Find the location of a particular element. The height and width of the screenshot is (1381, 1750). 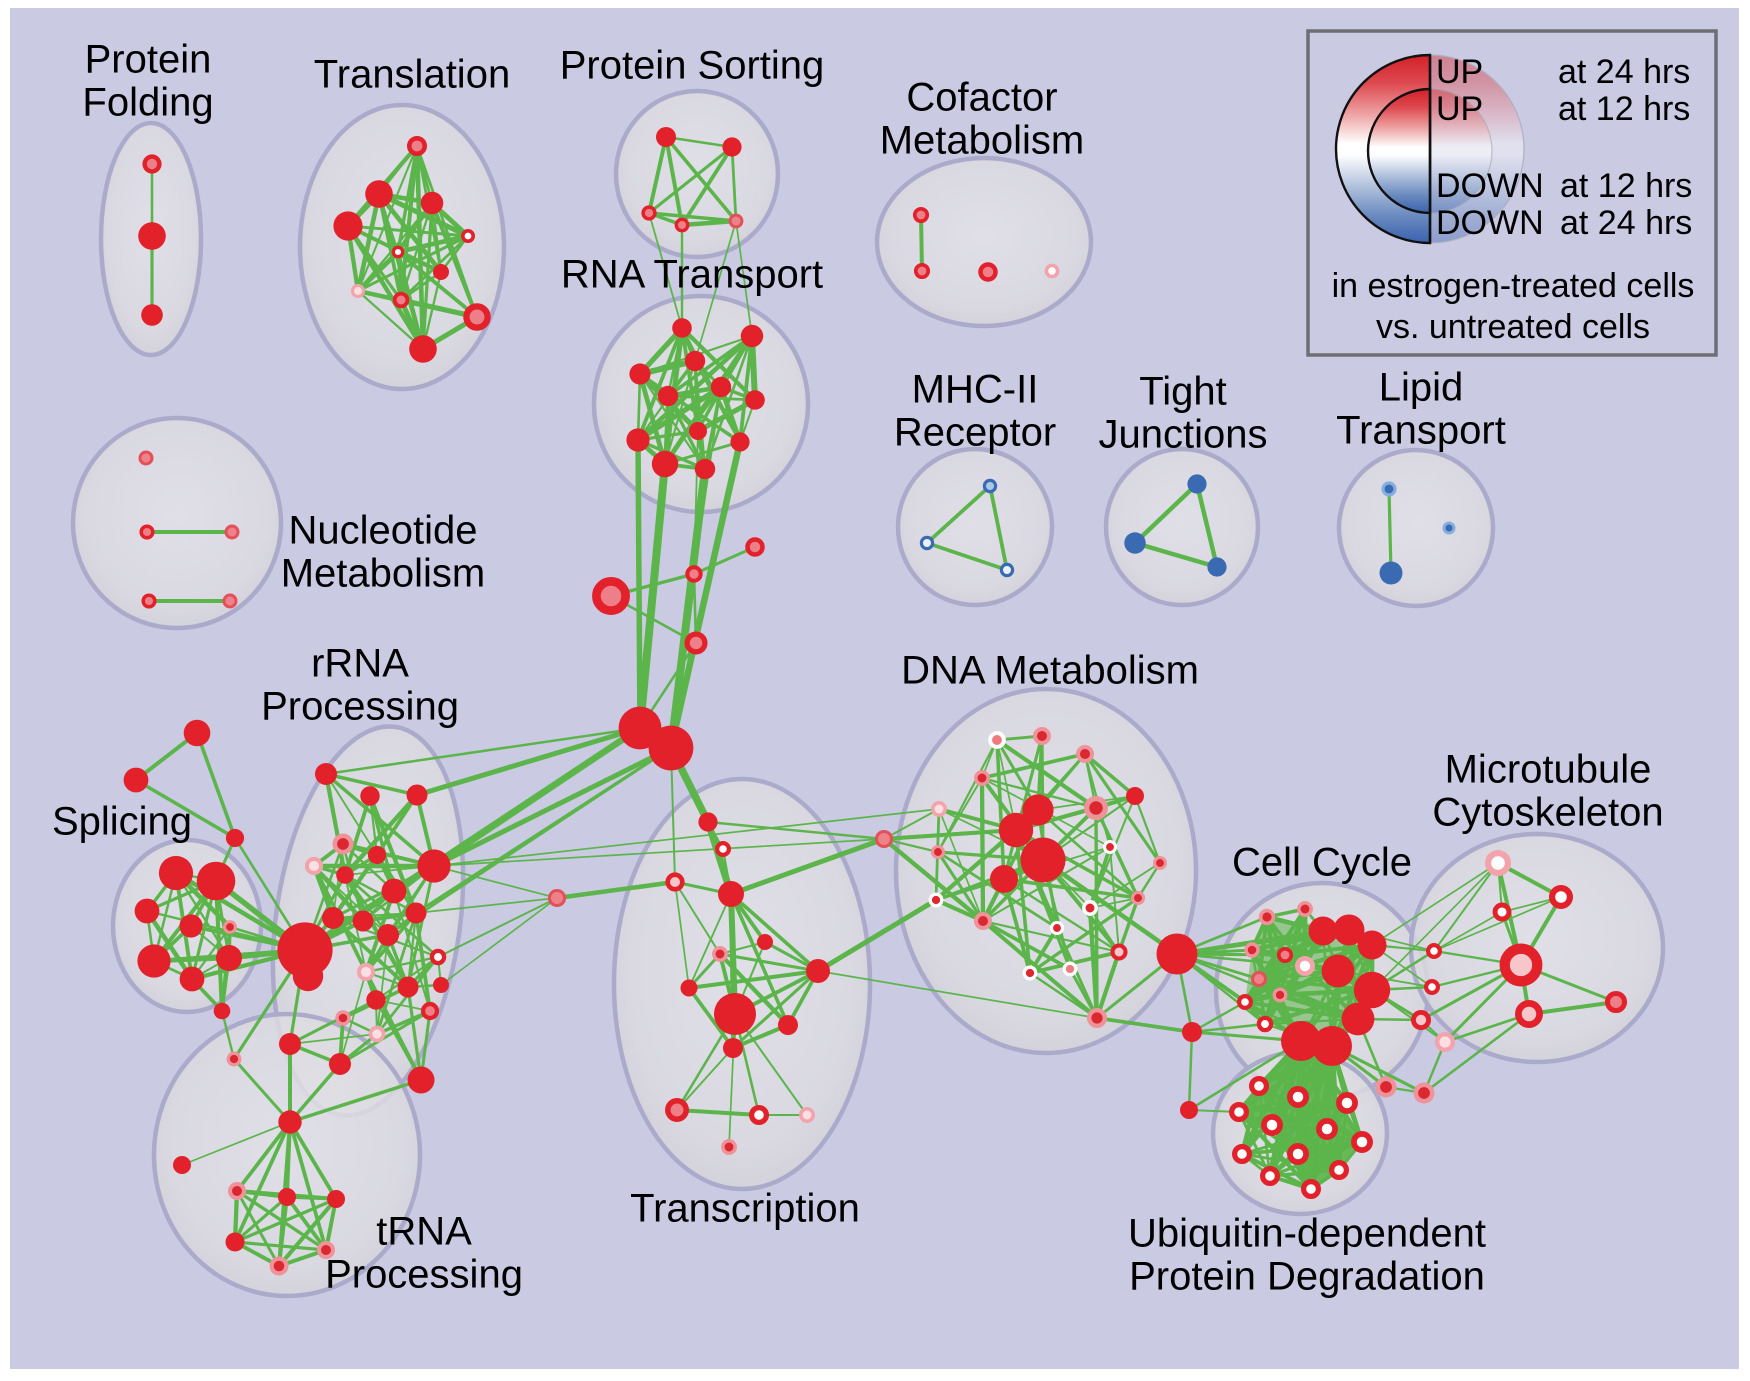

svg-text: Protein Sorting is located at coordinates (692, 66).